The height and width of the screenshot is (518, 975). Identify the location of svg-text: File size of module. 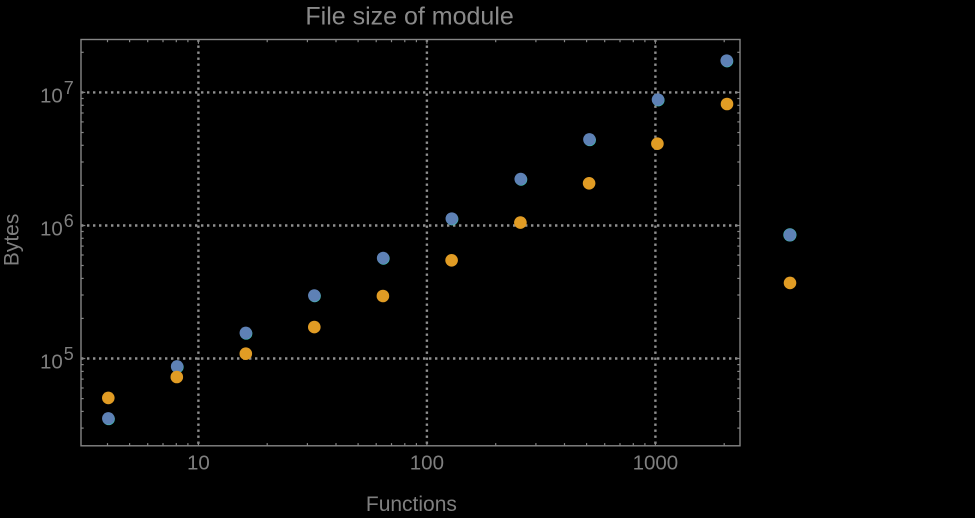
(409, 17).